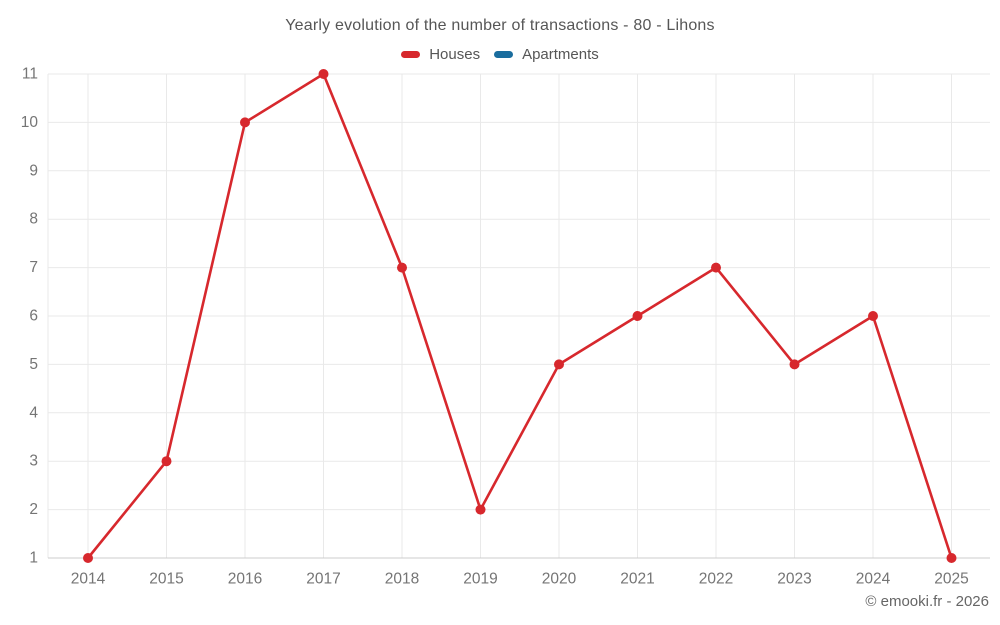  What do you see at coordinates (951, 579) in the screenshot?
I see `x-tick-label: 2025` at bounding box center [951, 579].